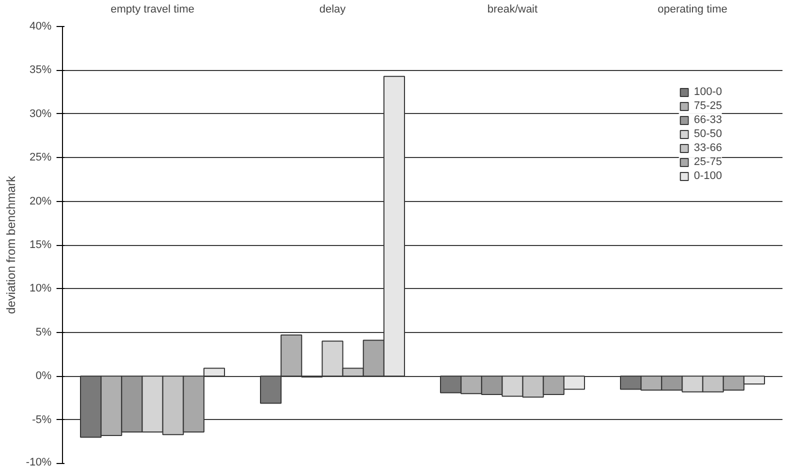 The width and height of the screenshot is (787, 468). What do you see at coordinates (40, 26) in the screenshot?
I see `y-tick-label: 40%` at bounding box center [40, 26].